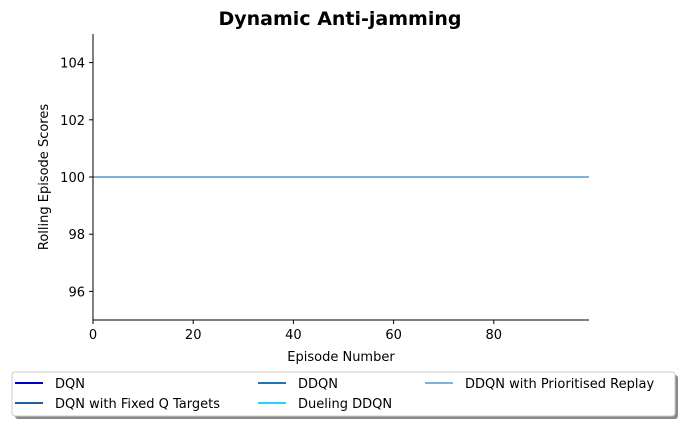 This screenshot has height=426, width=682. I want to click on legend-box, so click(343, 394).